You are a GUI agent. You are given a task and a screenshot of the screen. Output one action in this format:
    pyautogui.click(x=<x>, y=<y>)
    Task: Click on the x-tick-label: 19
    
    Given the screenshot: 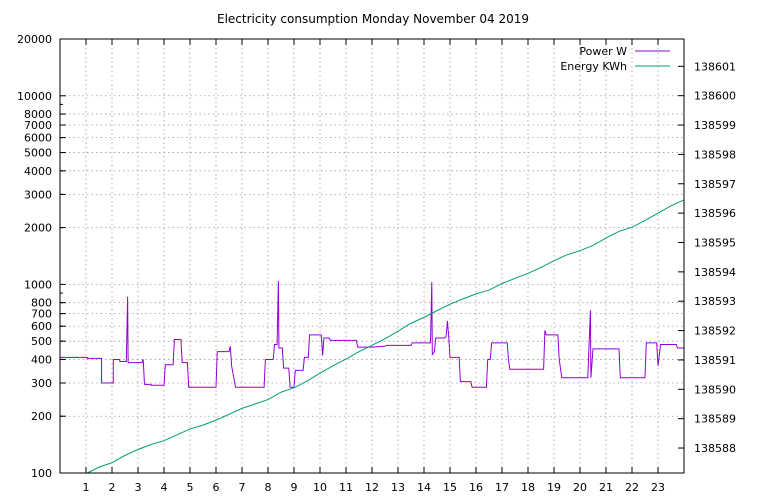 What is the action you would take?
    pyautogui.click(x=554, y=487)
    